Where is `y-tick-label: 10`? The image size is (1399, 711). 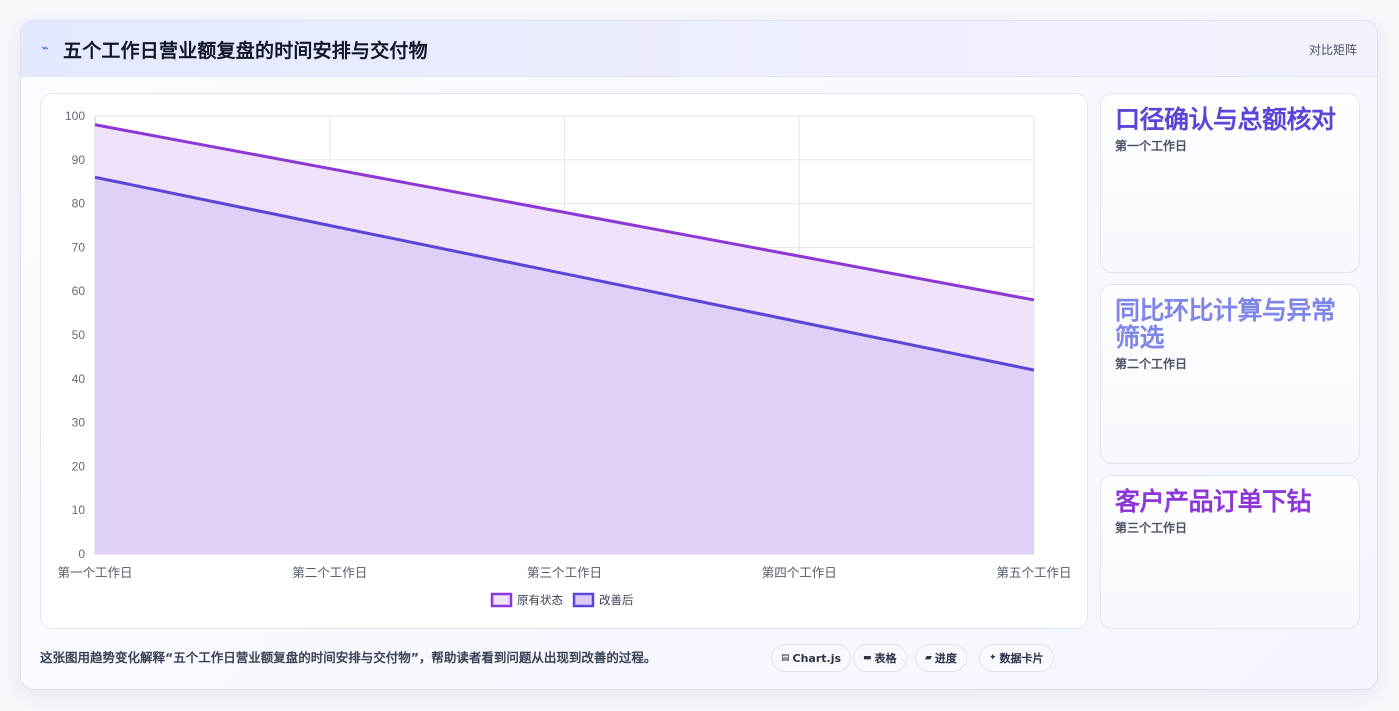 y-tick-label: 10 is located at coordinates (79, 510).